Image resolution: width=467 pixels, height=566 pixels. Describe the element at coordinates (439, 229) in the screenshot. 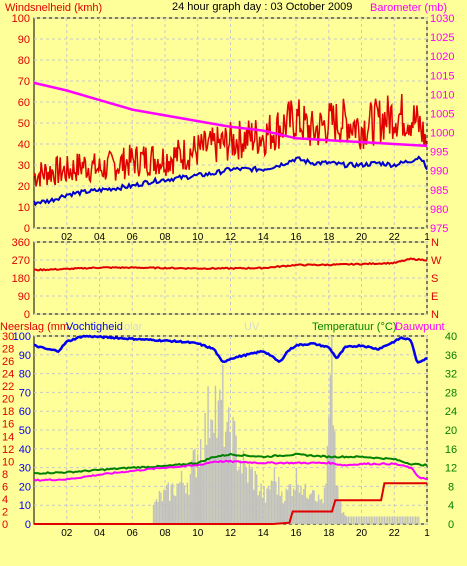

I see `barometer-tick-label: 975` at that location.